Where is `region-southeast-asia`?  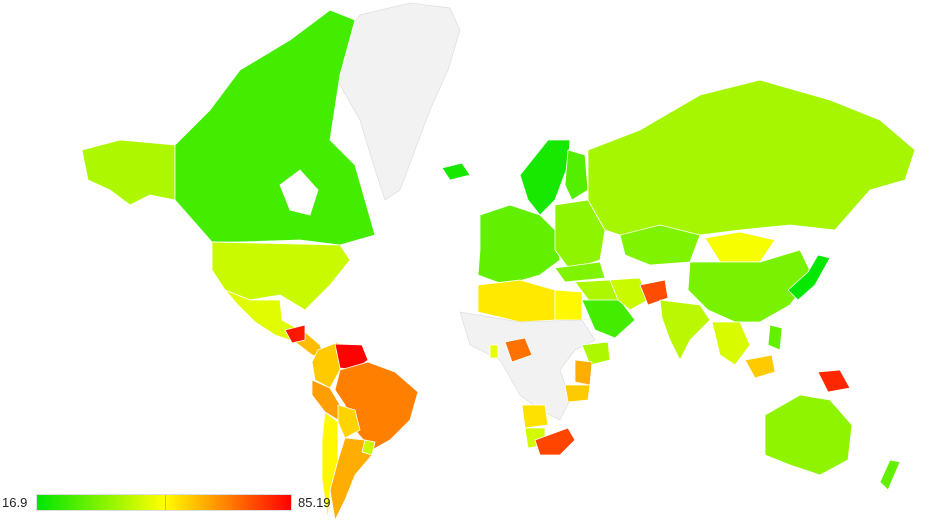 region-southeast-asia is located at coordinates (731, 343).